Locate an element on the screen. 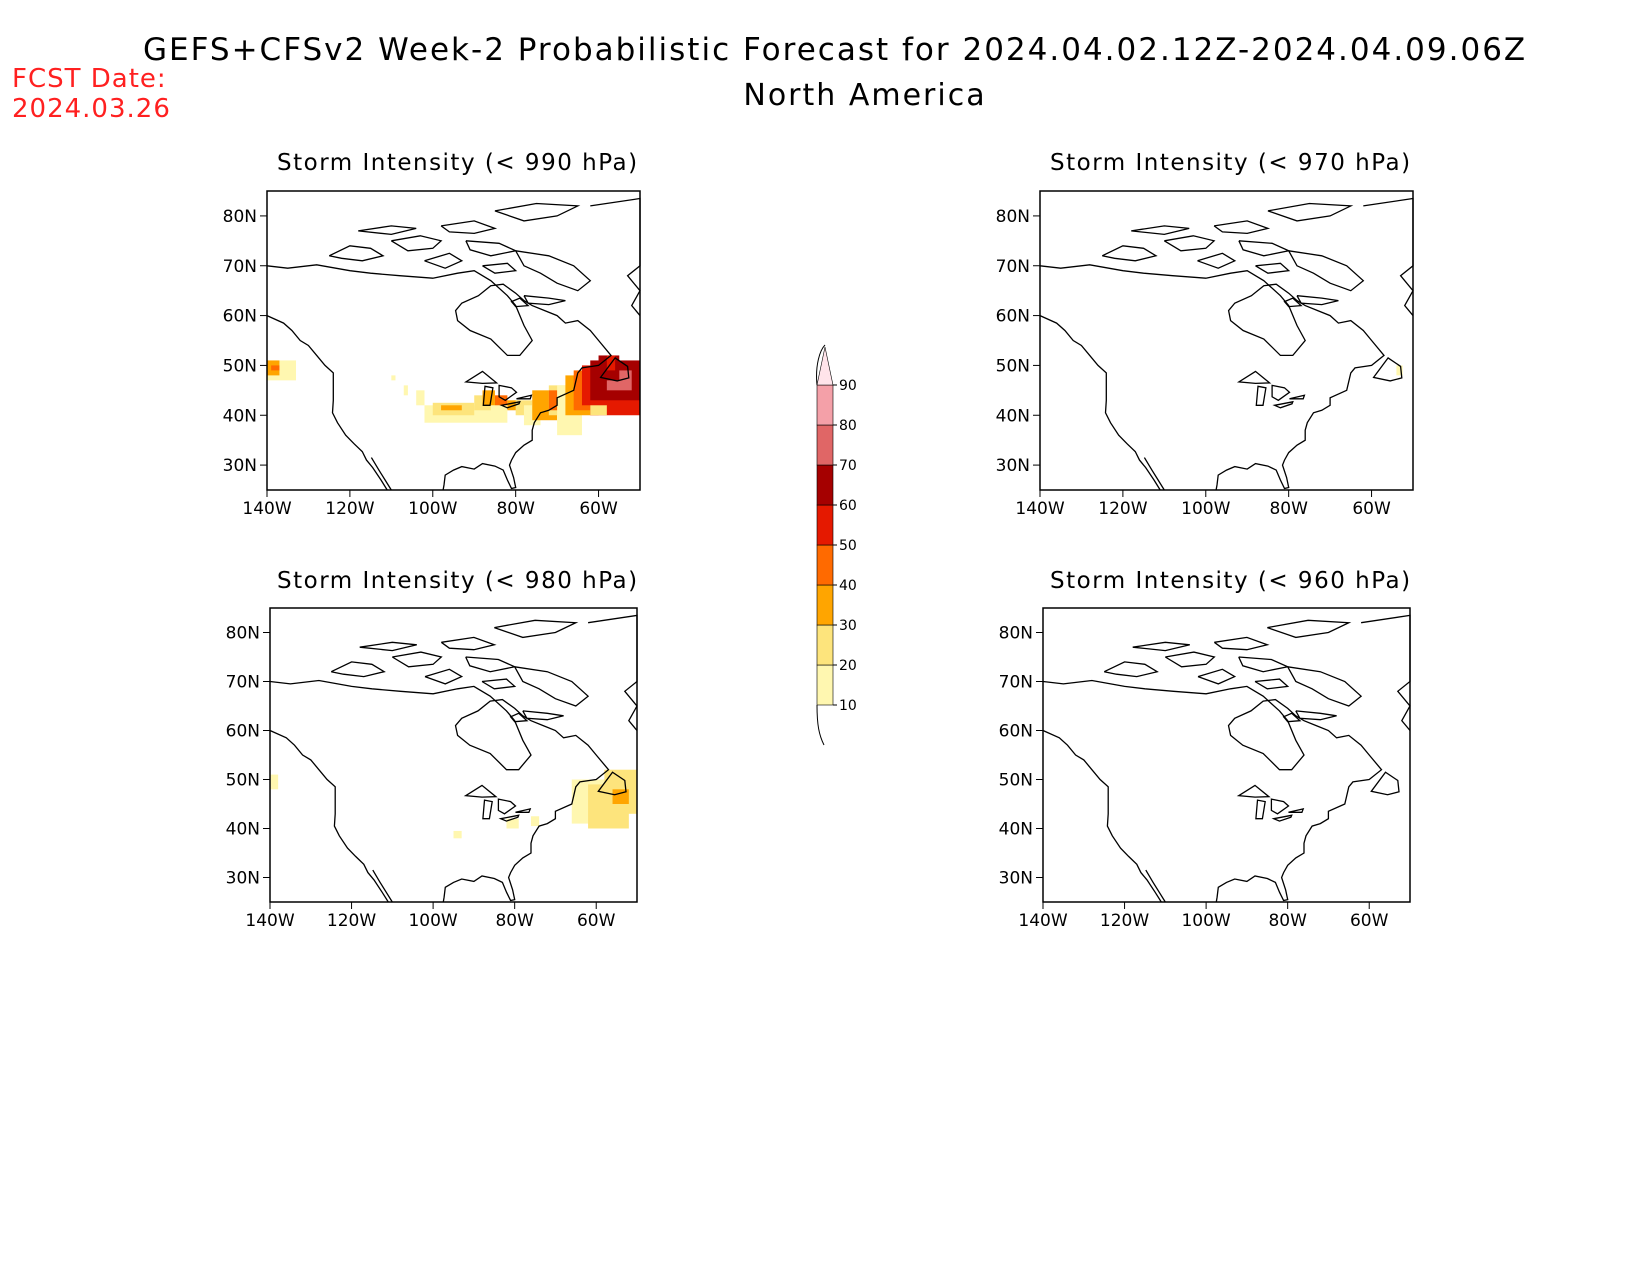  probability-field is located at coordinates (1399, 370).